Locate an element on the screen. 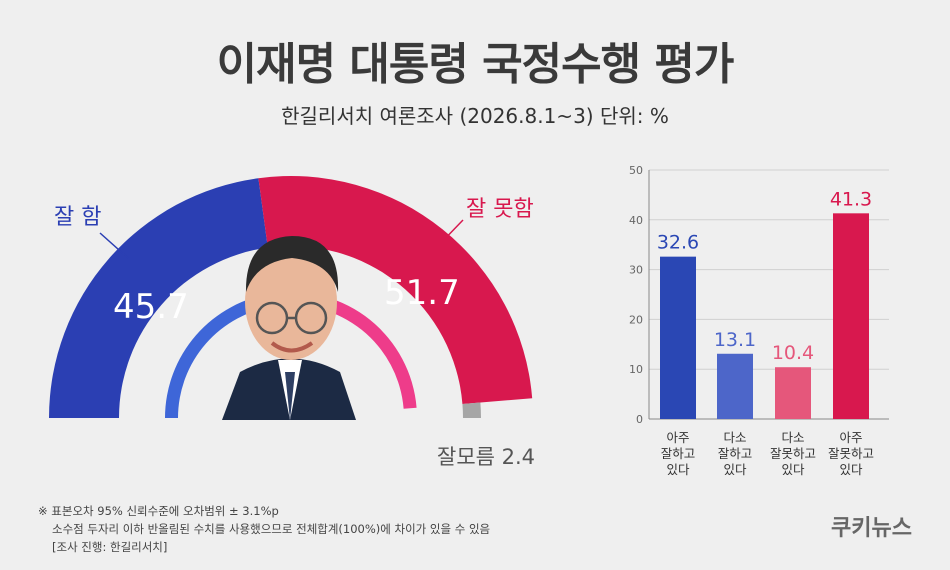 Image resolution: width=950 pixels, height=570 pixels. bad-leader-line is located at coordinates (450, 233).